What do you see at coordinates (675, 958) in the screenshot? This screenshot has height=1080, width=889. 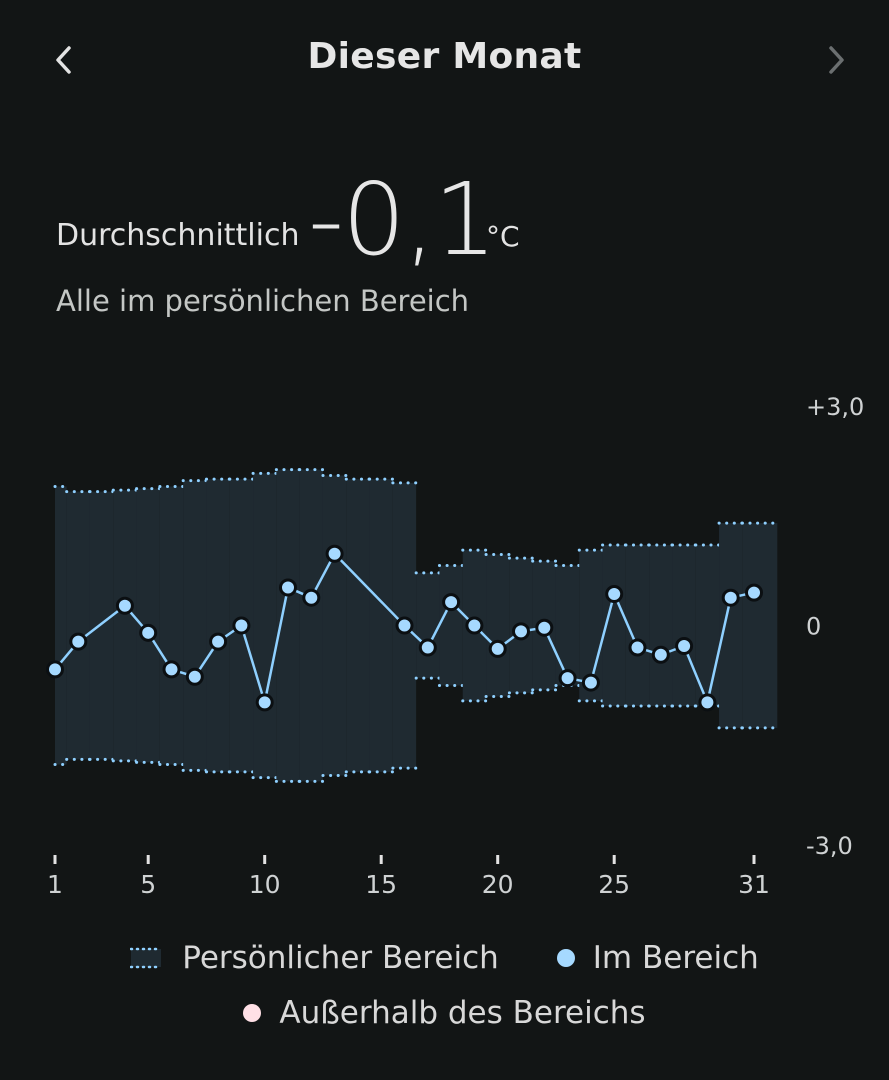 I see `legend-label-in-range: Im Bereich` at bounding box center [675, 958].